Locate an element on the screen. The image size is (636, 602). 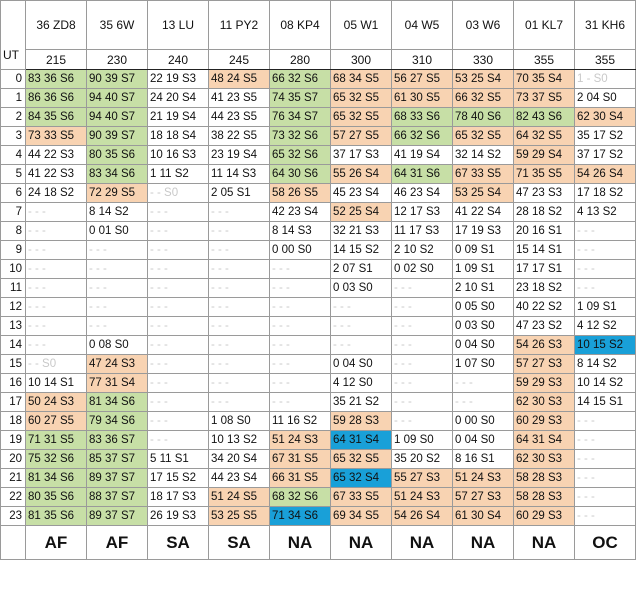
reading-cell: 10 14 S1 is located at coordinates (56, 383).